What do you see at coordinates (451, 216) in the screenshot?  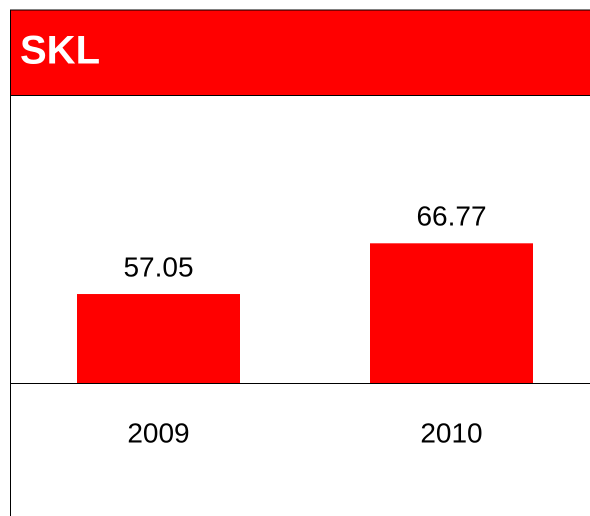 I see `value-label: 66.77` at bounding box center [451, 216].